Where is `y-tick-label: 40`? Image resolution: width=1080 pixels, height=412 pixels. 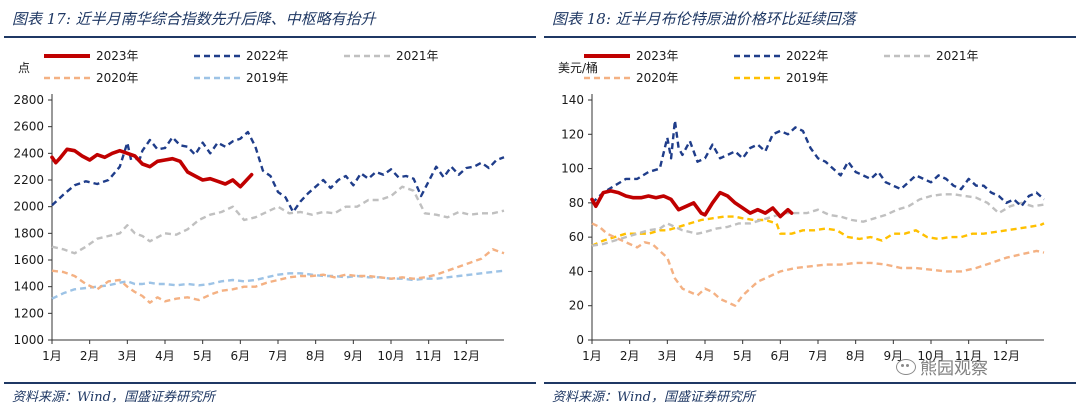 y-tick-label: 40 is located at coordinates (576, 271).